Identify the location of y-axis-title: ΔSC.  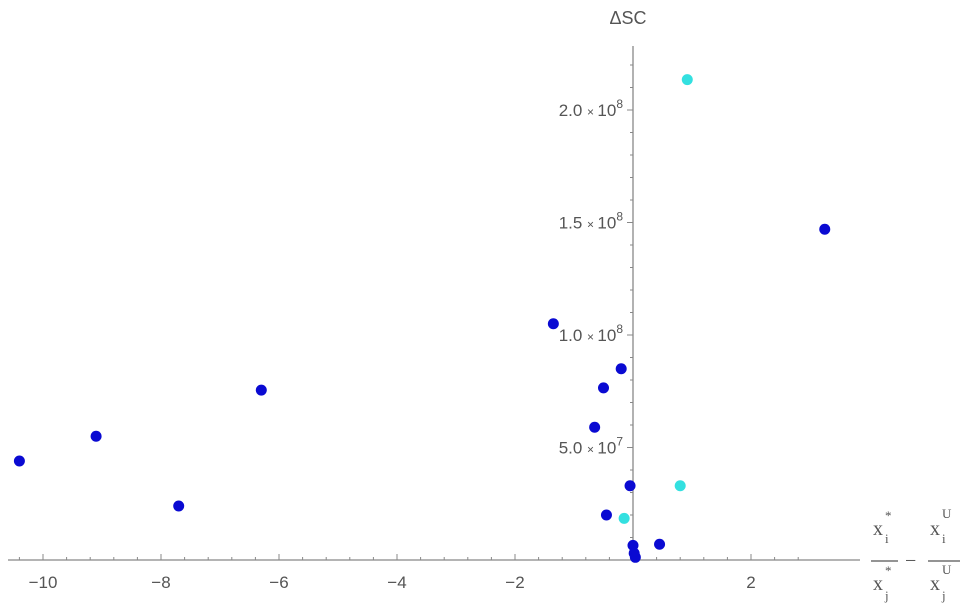
(627, 18).